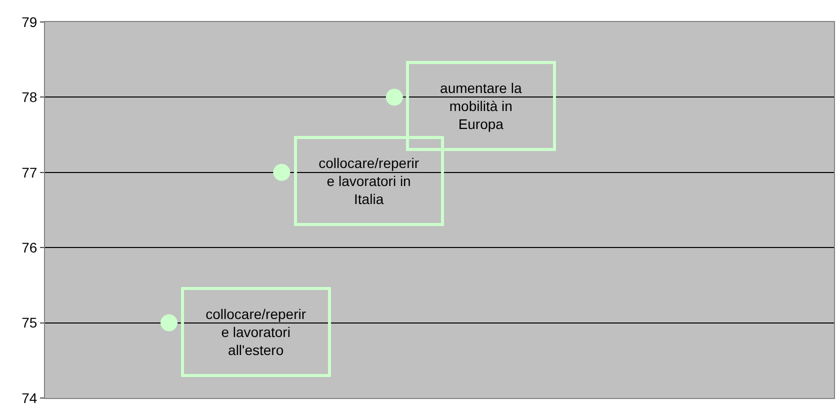  I want to click on y-tick-label: 78, so click(30, 97).